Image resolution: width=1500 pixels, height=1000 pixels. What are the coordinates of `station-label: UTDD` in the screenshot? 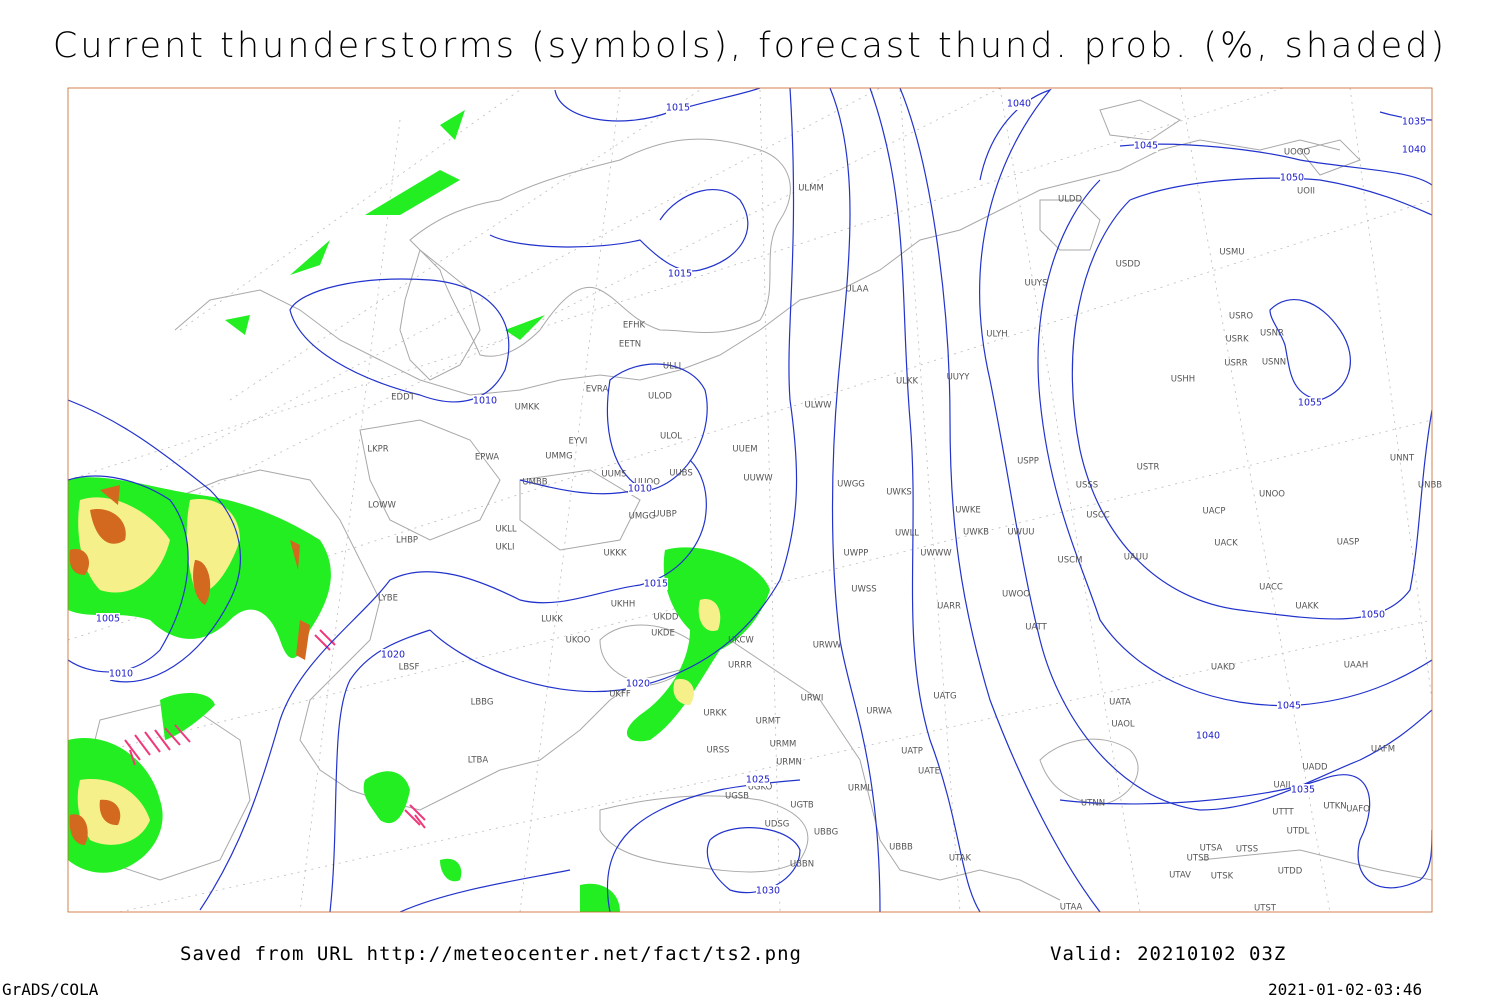 It's located at (1290, 872).